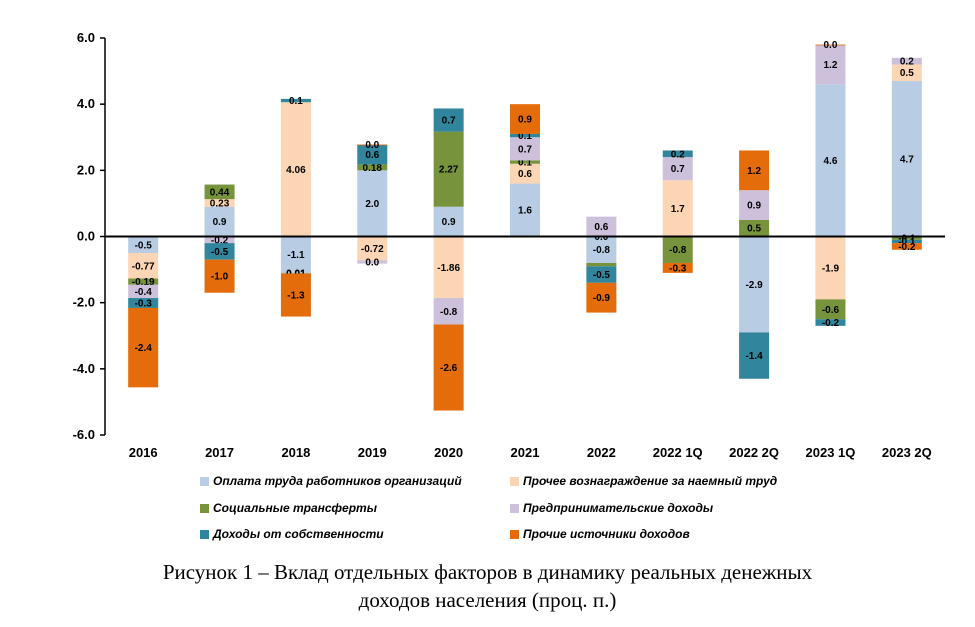 The height and width of the screenshot is (627, 975). Describe the element at coordinates (288, 508) in the screenshot. I see `legend-item-social-transfers: Социальные трансферты` at that location.